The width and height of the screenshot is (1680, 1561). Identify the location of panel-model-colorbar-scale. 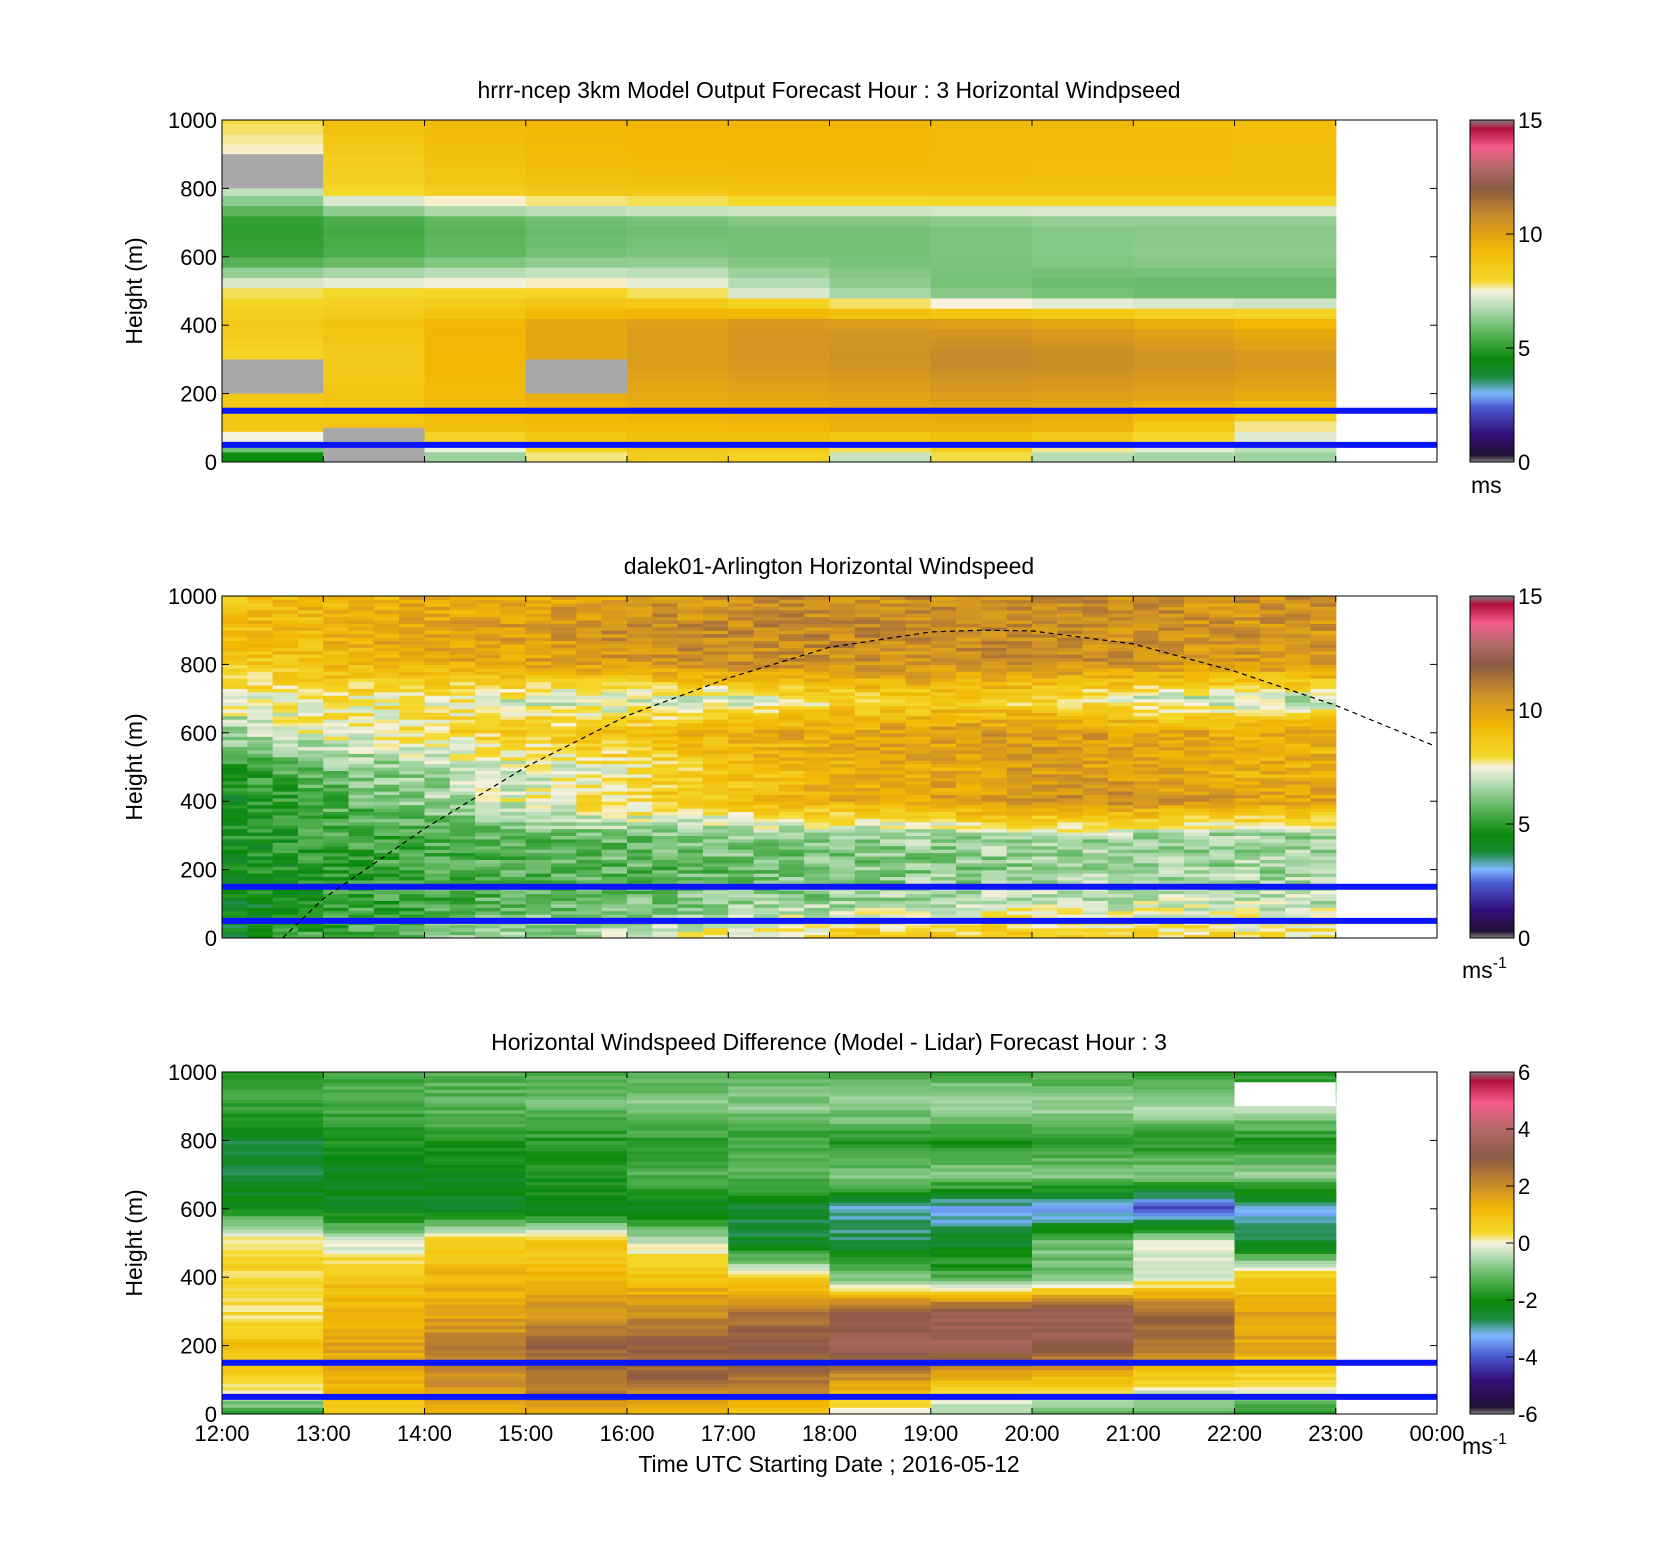
(1492, 291).